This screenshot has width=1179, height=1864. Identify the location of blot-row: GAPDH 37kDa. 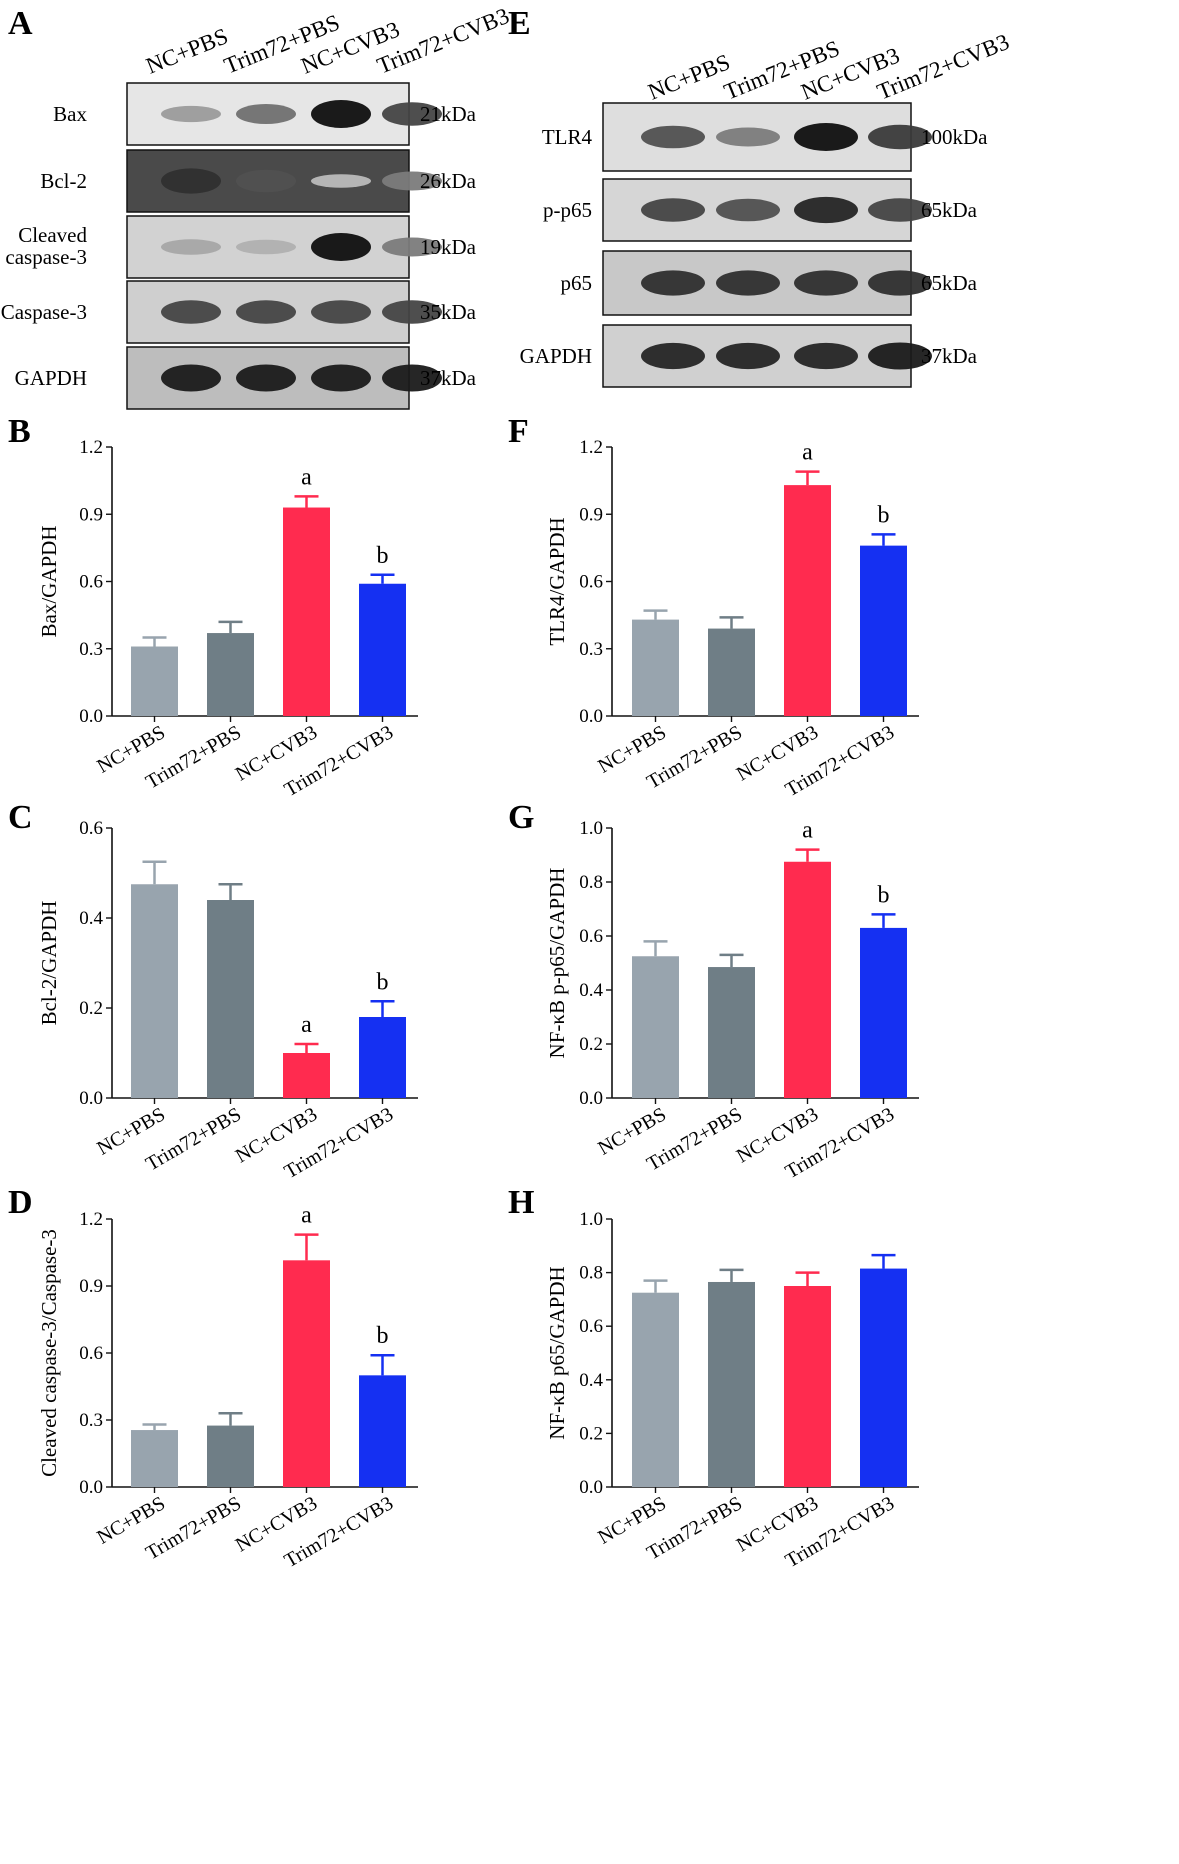
(749, 356).